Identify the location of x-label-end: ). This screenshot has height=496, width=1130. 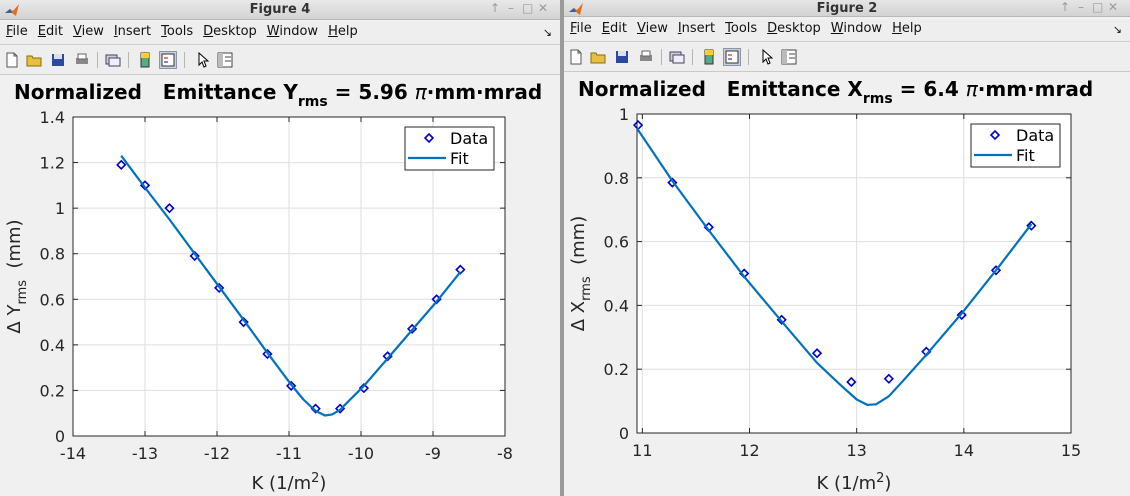
(322, 483).